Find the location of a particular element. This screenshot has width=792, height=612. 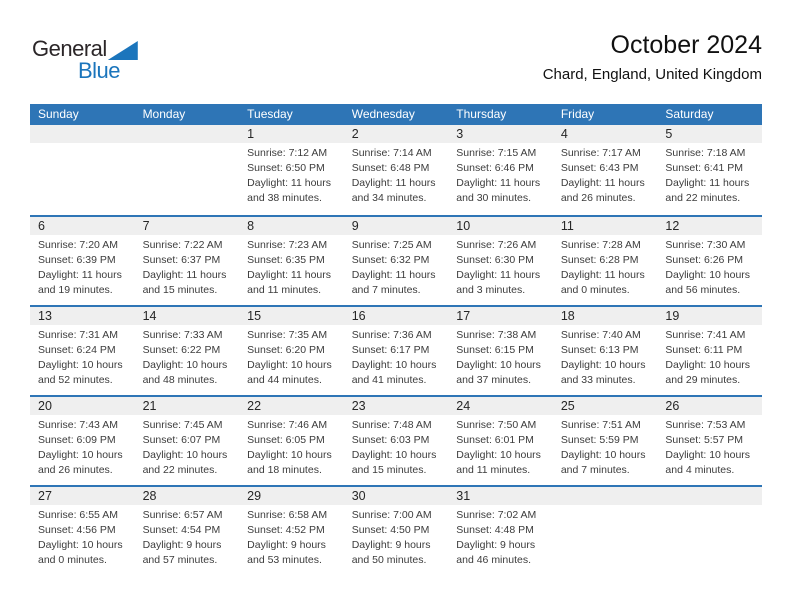

sunset-text: Sunset: 6:15 PM is located at coordinates (495, 350).